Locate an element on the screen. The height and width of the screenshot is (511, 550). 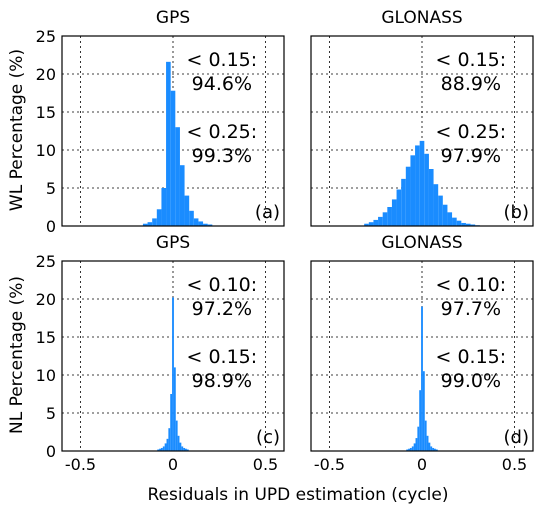
annotation-percentage: 97.7% is located at coordinates (471, 309).